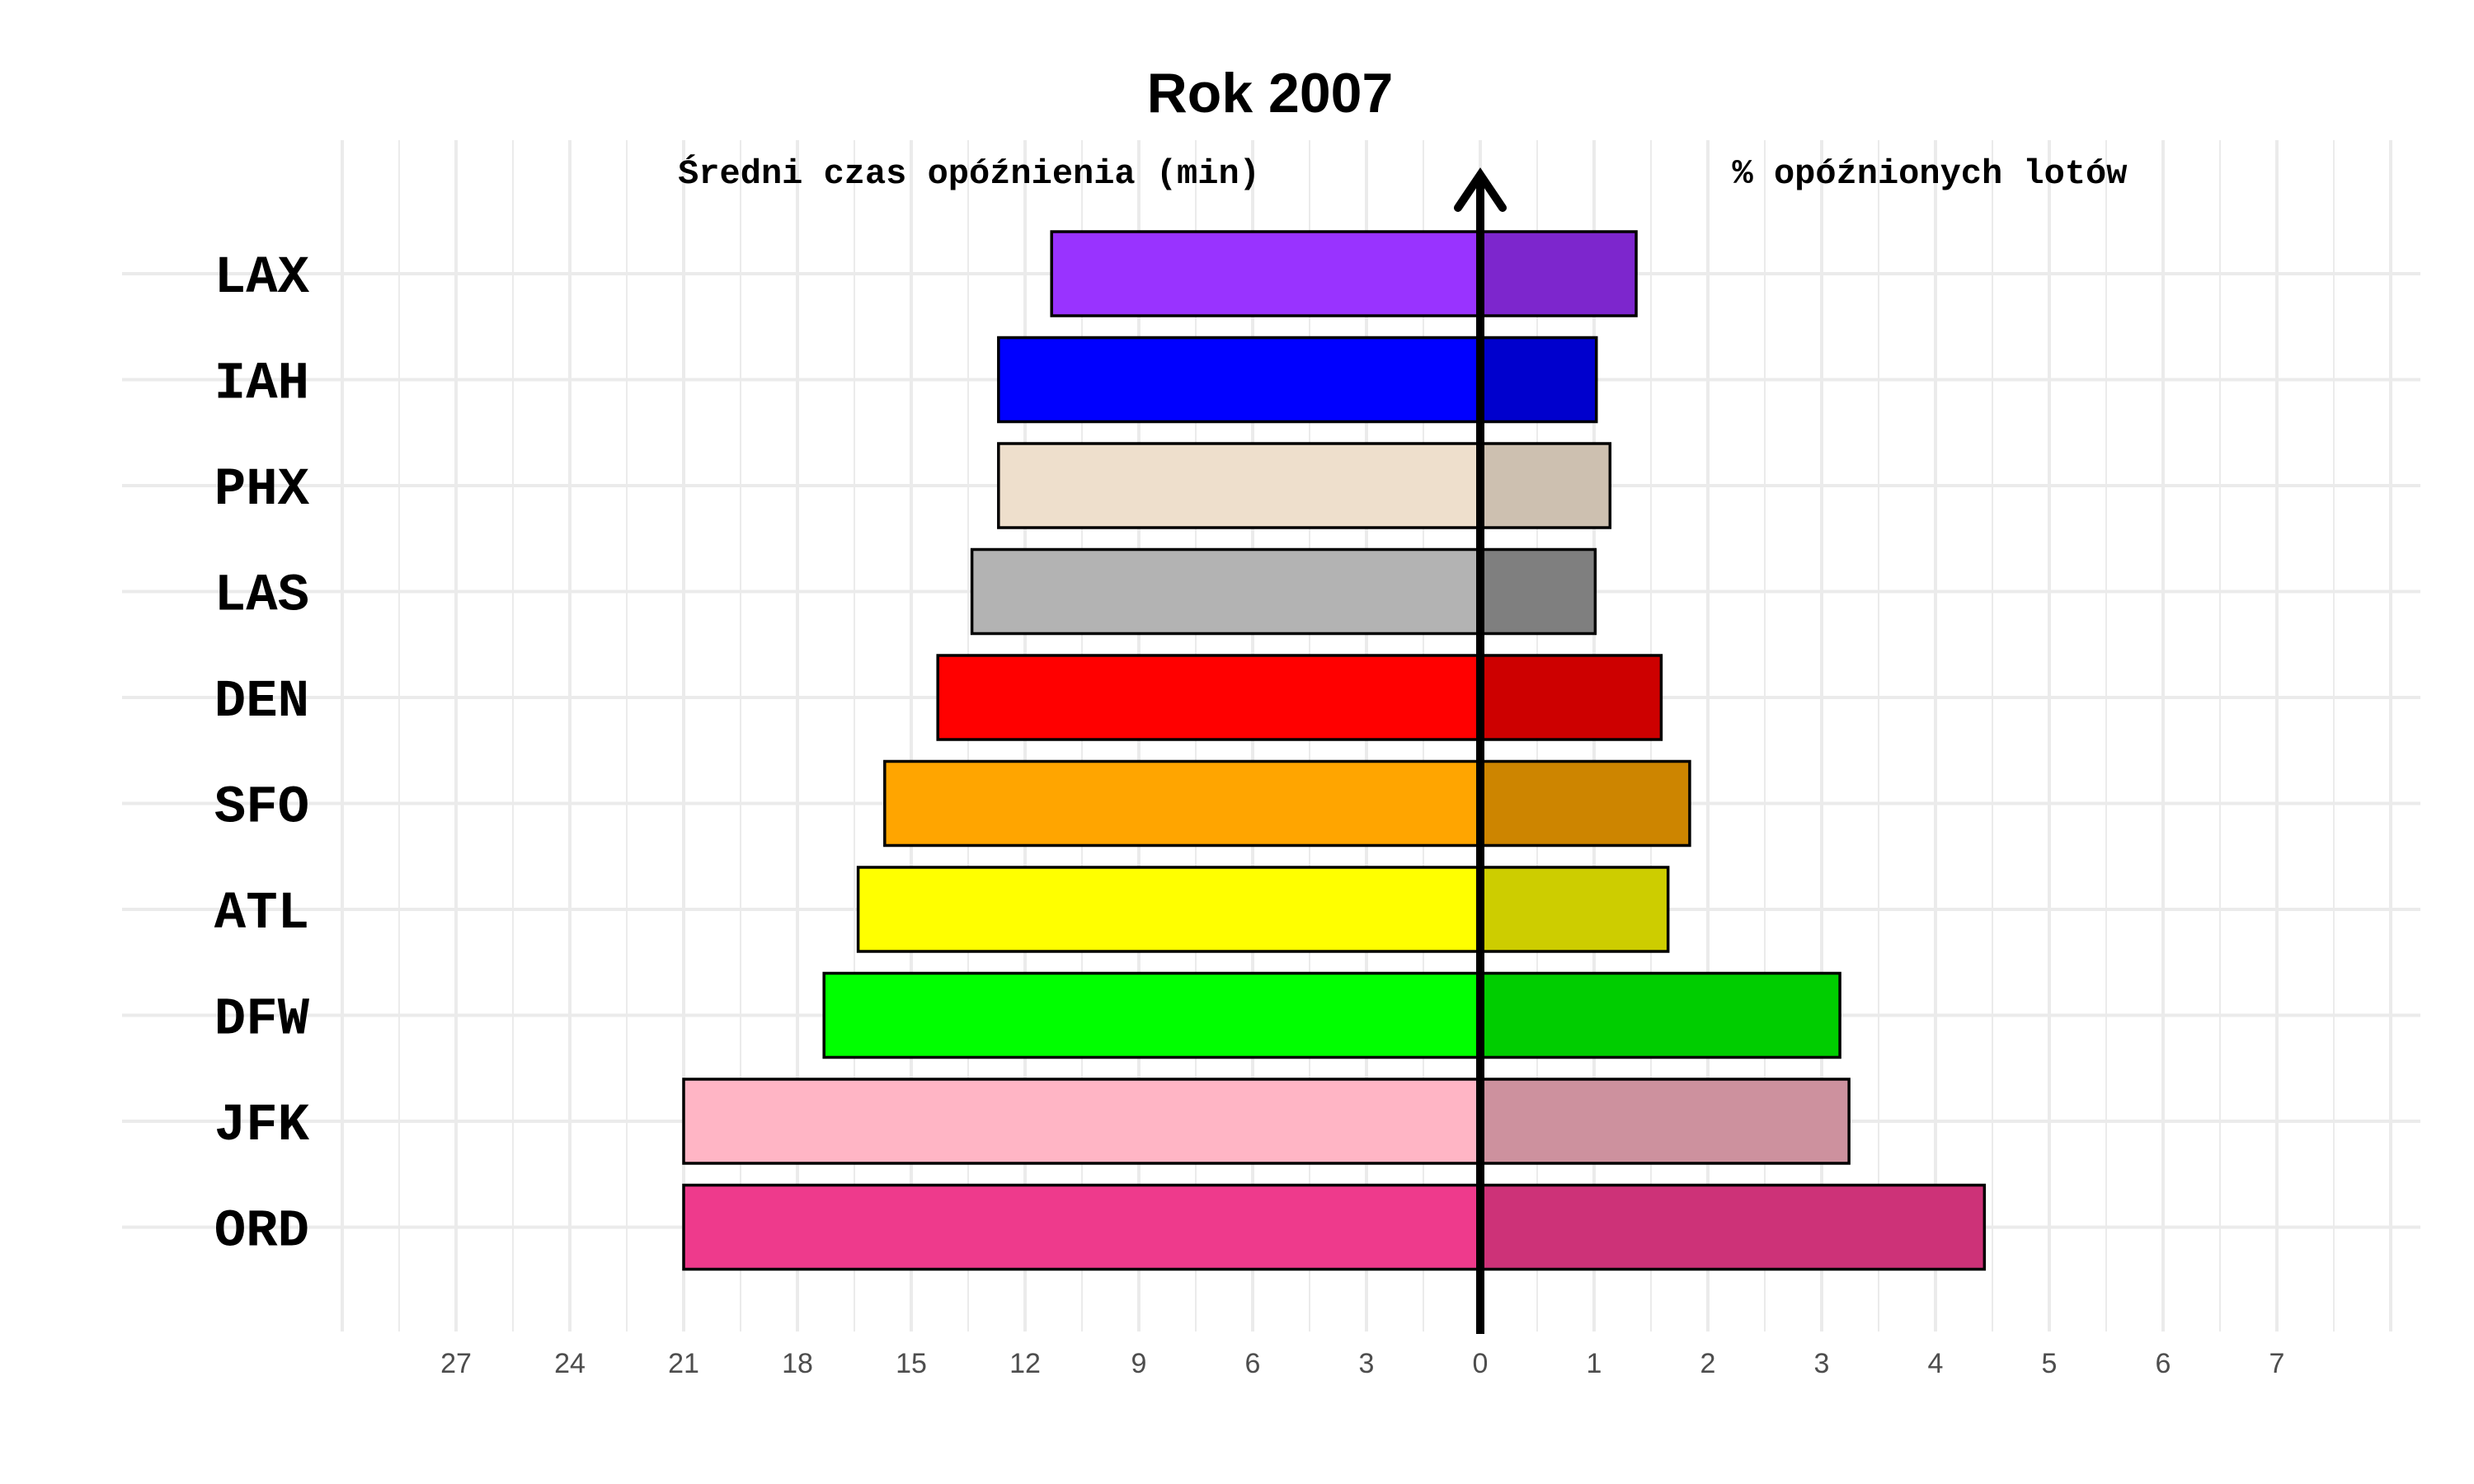 This screenshot has width=2474, height=1484. I want to click on bar-percent-jfk, so click(1665, 1121).